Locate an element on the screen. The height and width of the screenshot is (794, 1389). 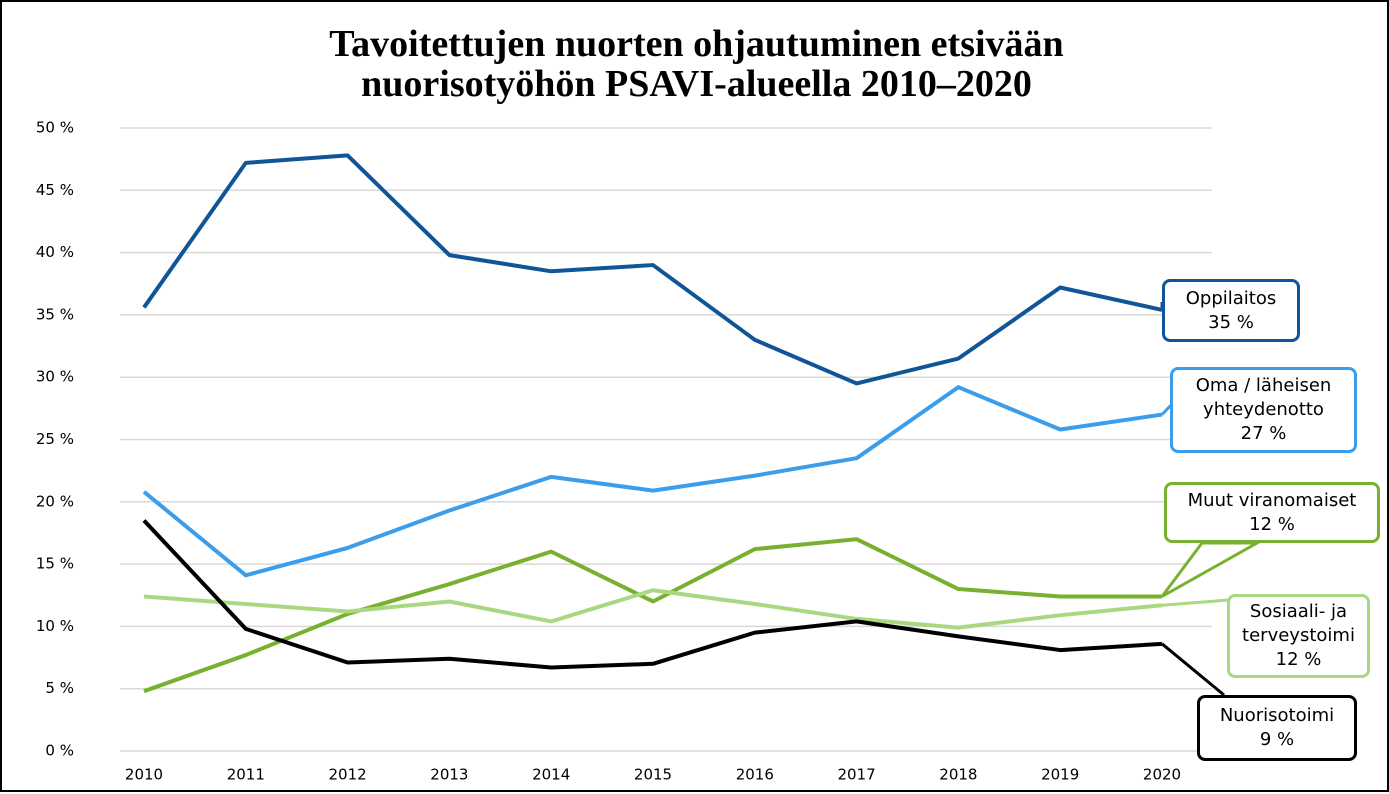
callout: Sosiaali- ja terveystoimi 12 % is located at coordinates (1298, 636).